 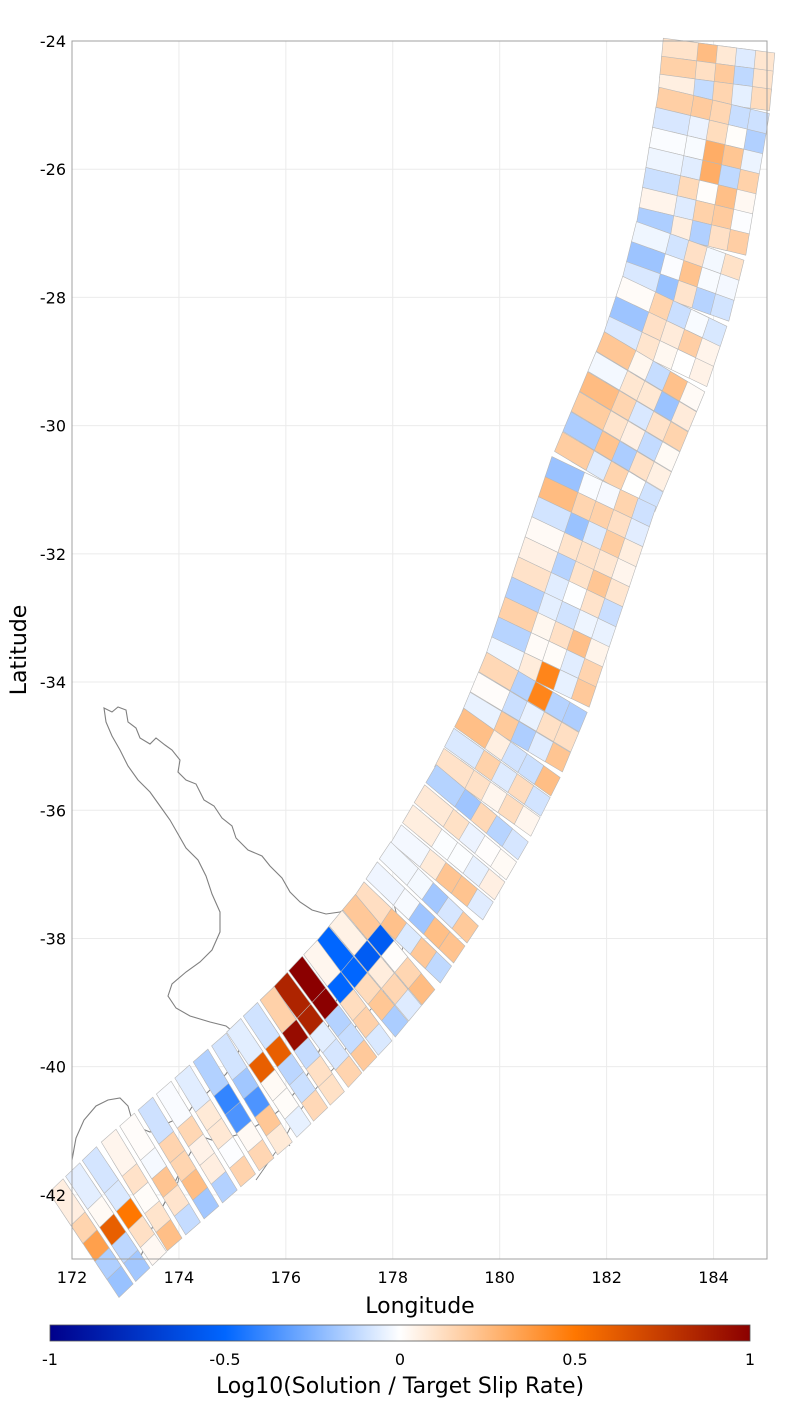 What do you see at coordinates (53, 618) in the screenshot?
I see `y-tick-labels: -24 -26 -28 -30 -32 -34 -36 -38 -40 -42` at bounding box center [53, 618].